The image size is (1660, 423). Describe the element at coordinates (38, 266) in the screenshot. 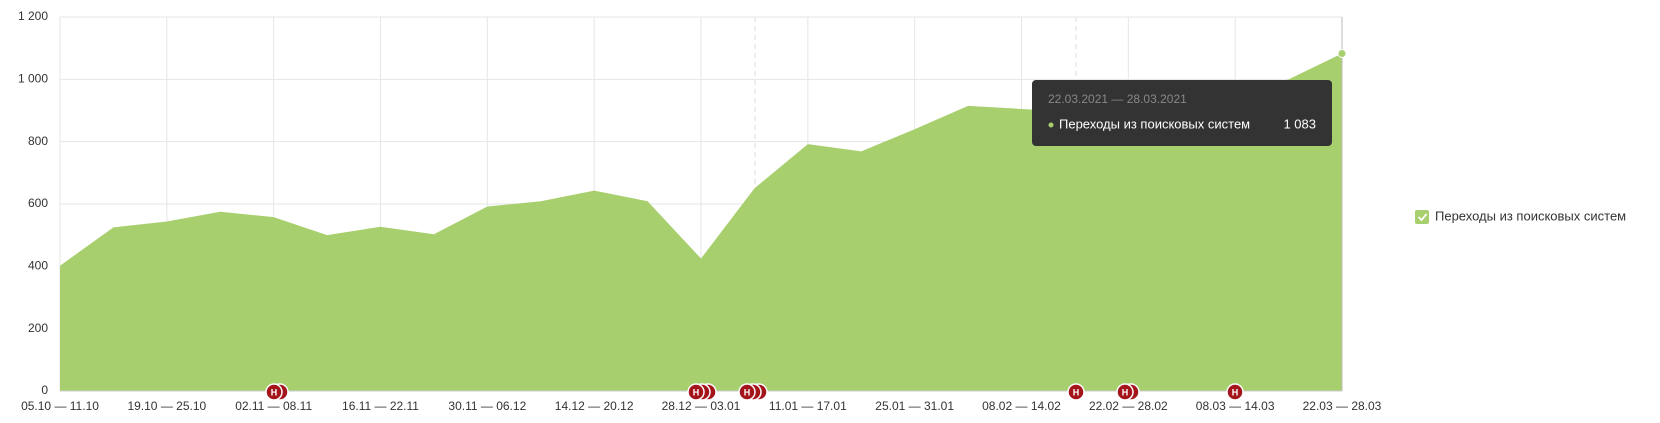

I see `y-tick-label: 400` at that location.